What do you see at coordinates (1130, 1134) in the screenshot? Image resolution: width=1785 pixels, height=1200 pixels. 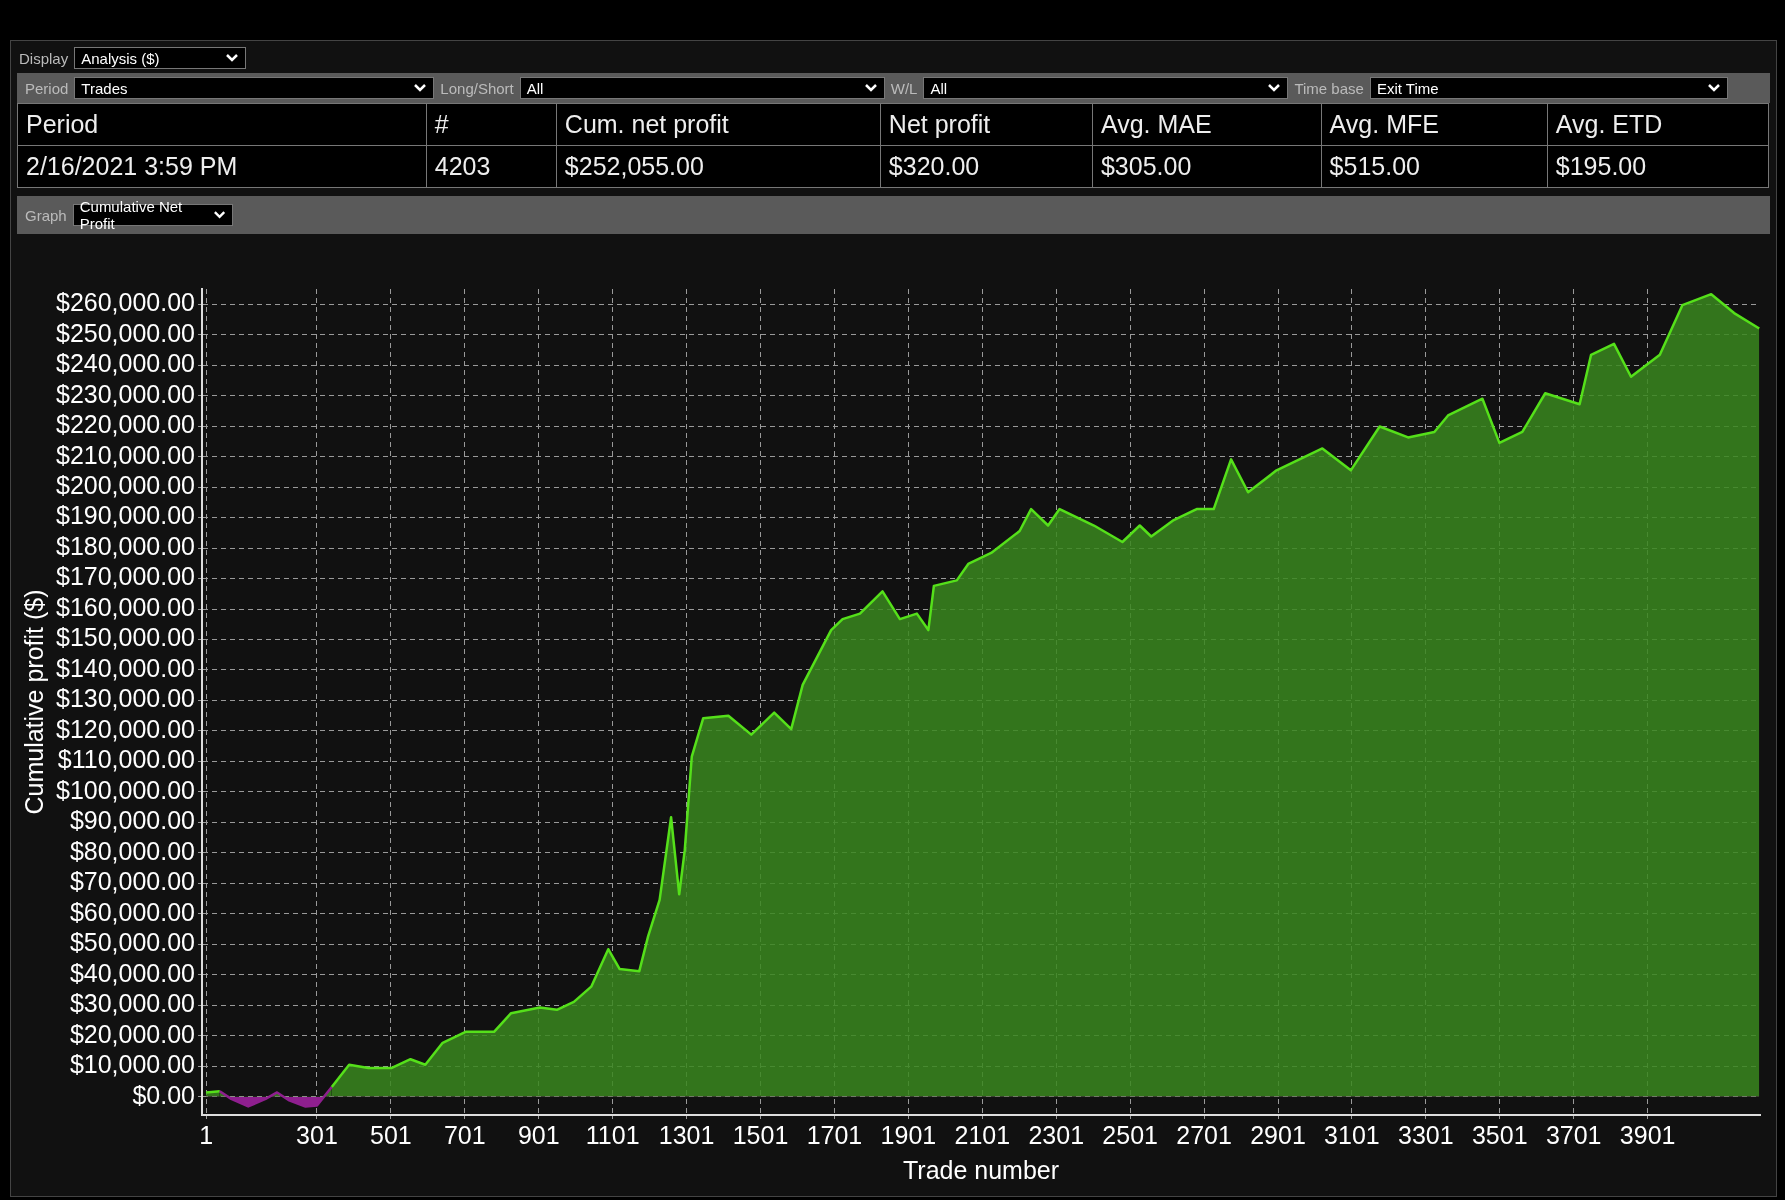 I see `x-tick-label: 2501` at bounding box center [1130, 1134].